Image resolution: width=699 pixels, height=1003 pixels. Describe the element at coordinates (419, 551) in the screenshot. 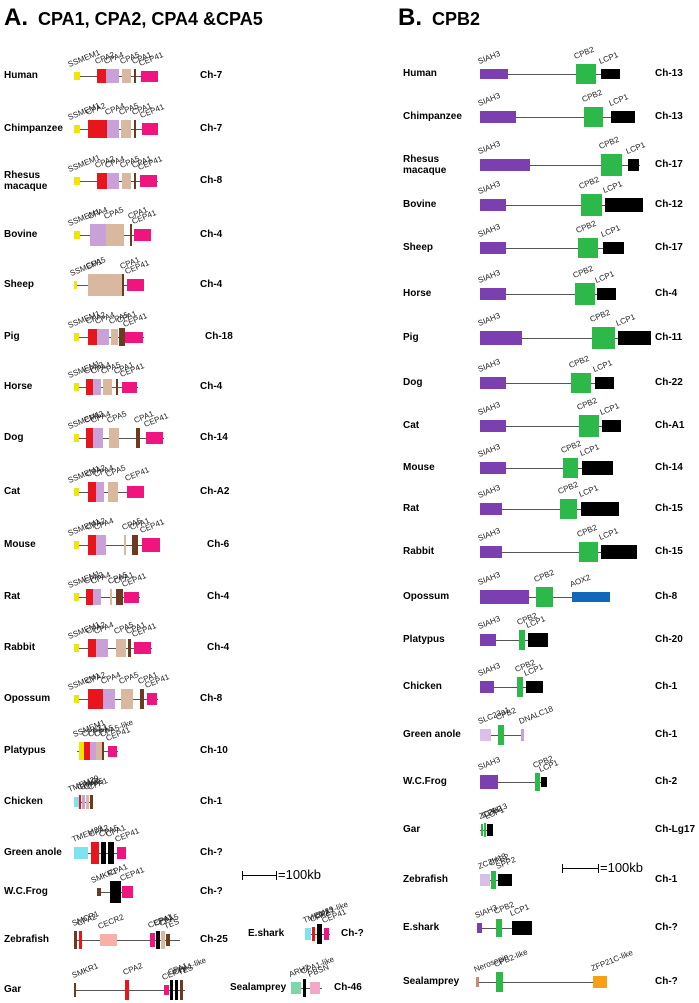

I see `species-label-b-11: Rabbit` at that location.